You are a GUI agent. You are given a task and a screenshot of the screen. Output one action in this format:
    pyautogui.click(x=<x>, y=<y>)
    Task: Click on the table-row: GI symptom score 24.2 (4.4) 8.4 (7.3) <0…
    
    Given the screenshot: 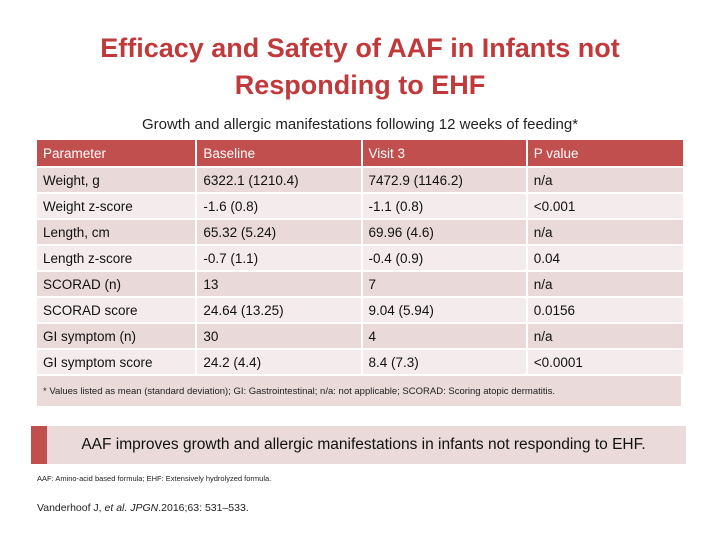 What is the action you would take?
    pyautogui.click(x=360, y=363)
    